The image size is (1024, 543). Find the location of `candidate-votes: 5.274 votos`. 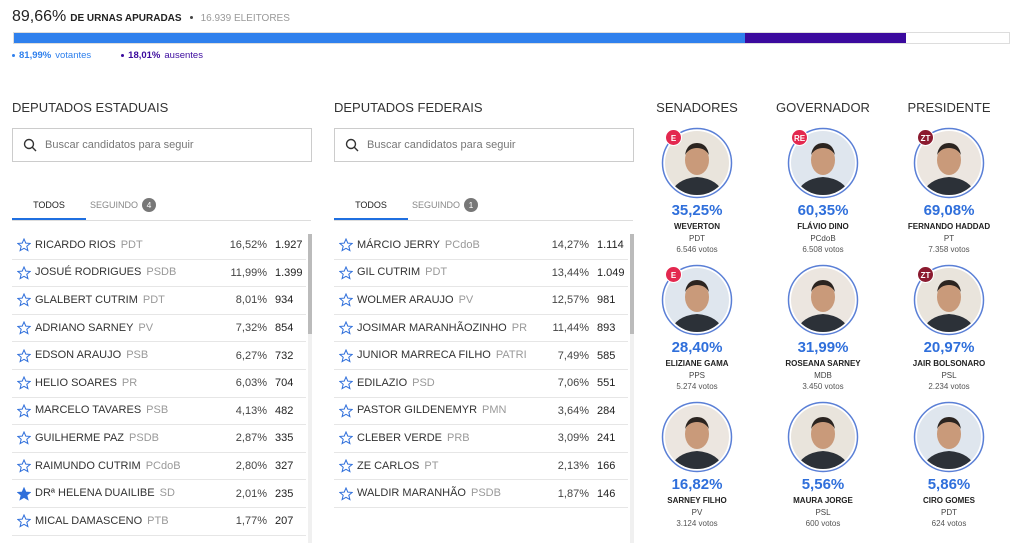

candidate-votes: 5.274 votos is located at coordinates (697, 386).